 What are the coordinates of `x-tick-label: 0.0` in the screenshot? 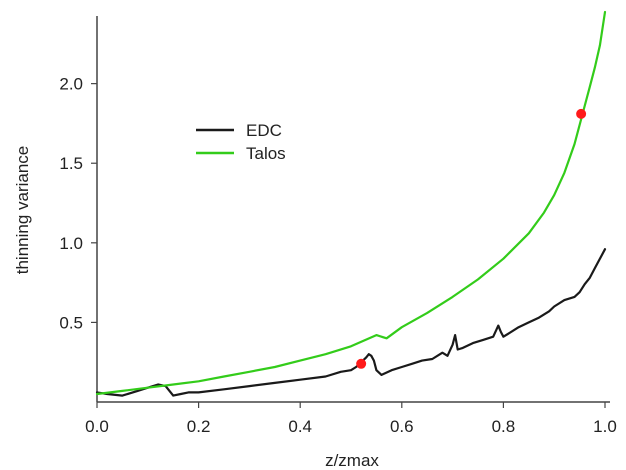 It's located at (97, 426).